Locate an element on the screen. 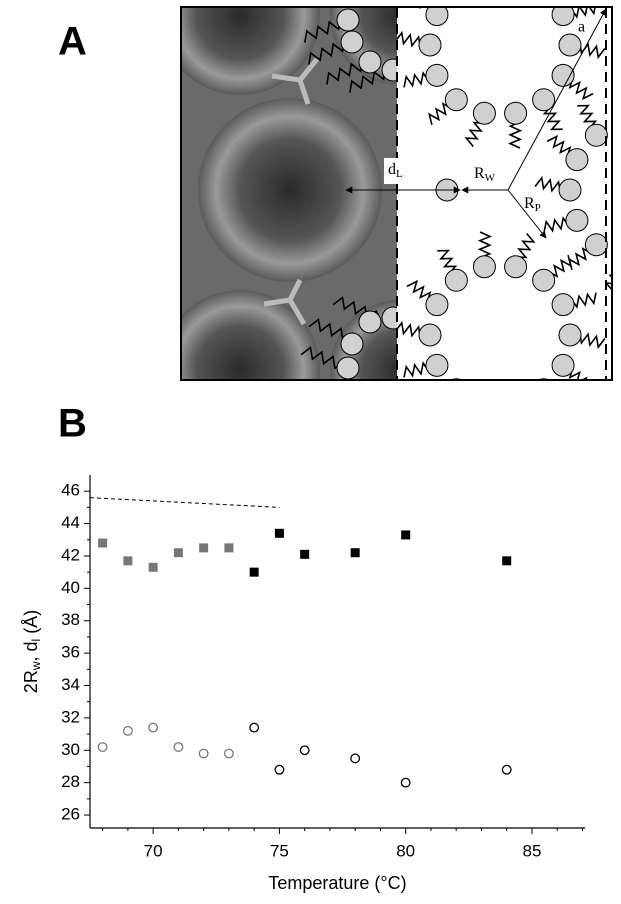 The image size is (621, 904). y-tick-label: 38 is located at coordinates (70, 619).